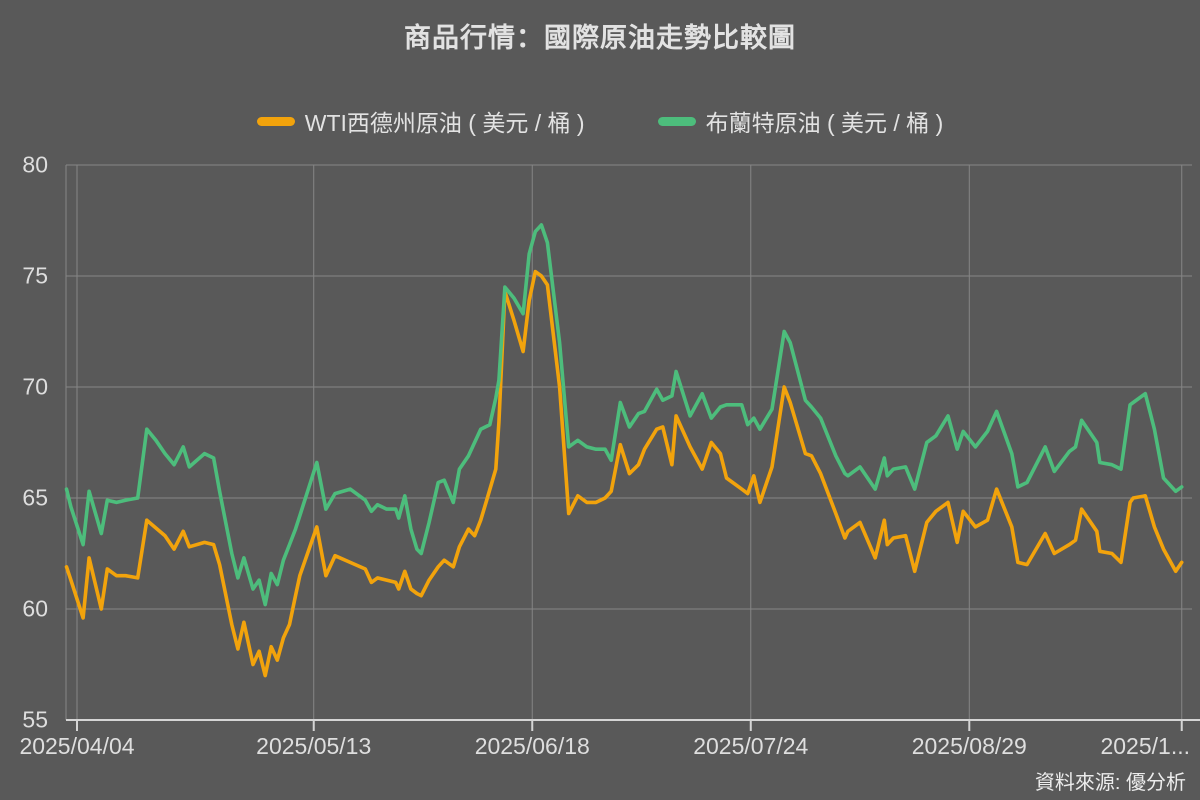 The width and height of the screenshot is (1200, 800). Describe the element at coordinates (35, 497) in the screenshot. I see `y-tick-label-65: 65` at that location.